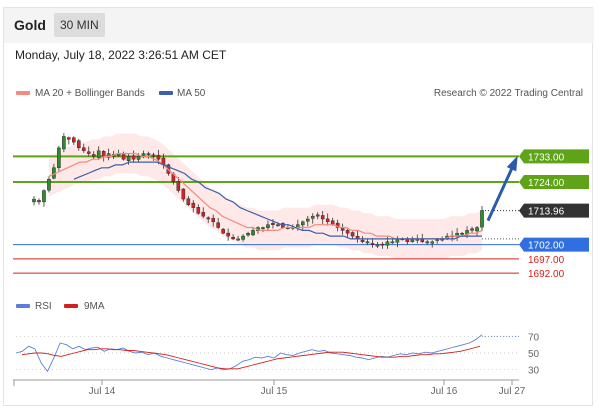 The width and height of the screenshot is (598, 410). What do you see at coordinates (274, 391) in the screenshot?
I see `x-tick-label: Jul 15` at bounding box center [274, 391].